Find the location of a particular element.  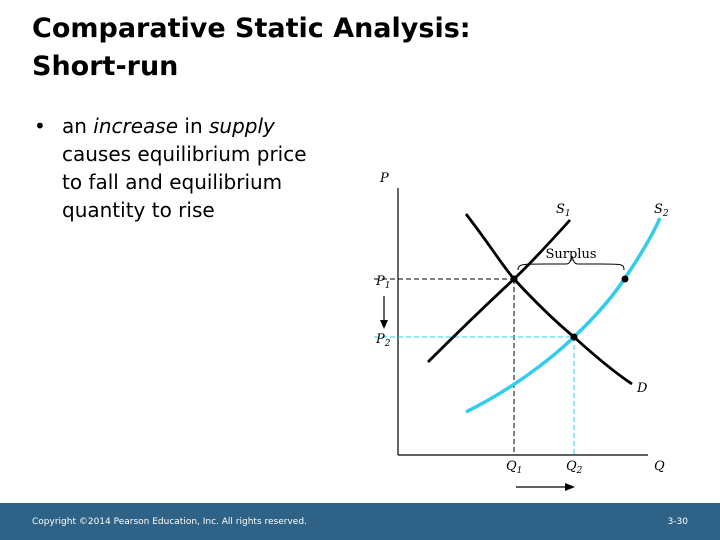

supply-curve-s2 is located at coordinates (563, 315).